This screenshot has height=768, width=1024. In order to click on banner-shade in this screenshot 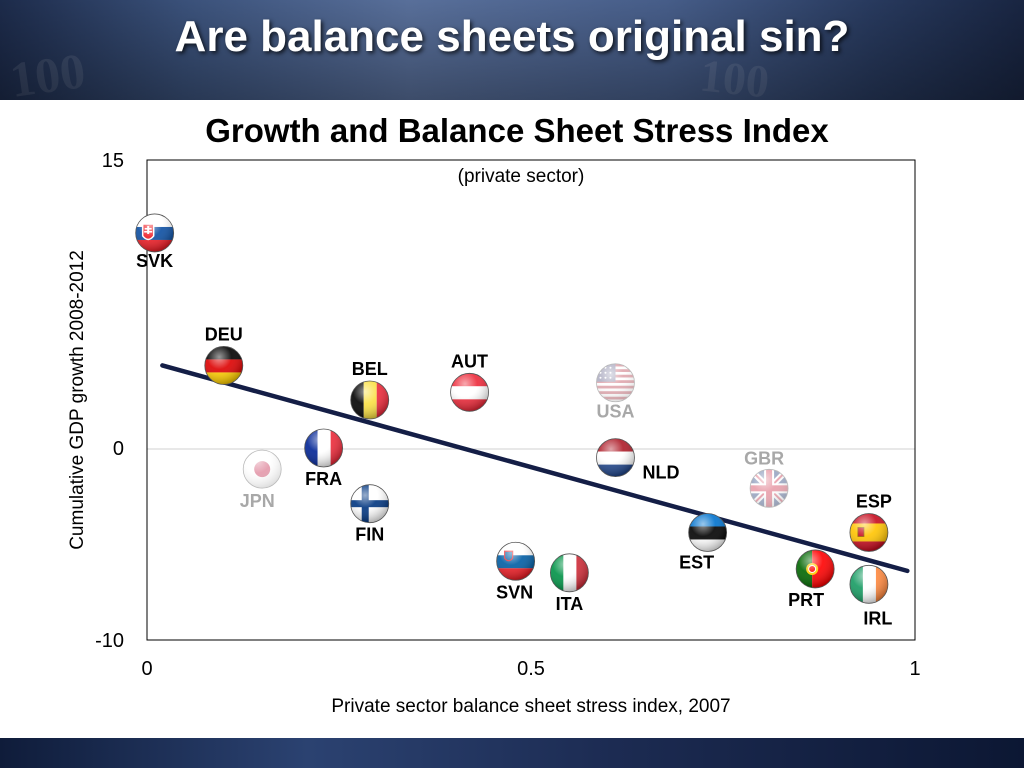, I will do `click(512, 50)`.